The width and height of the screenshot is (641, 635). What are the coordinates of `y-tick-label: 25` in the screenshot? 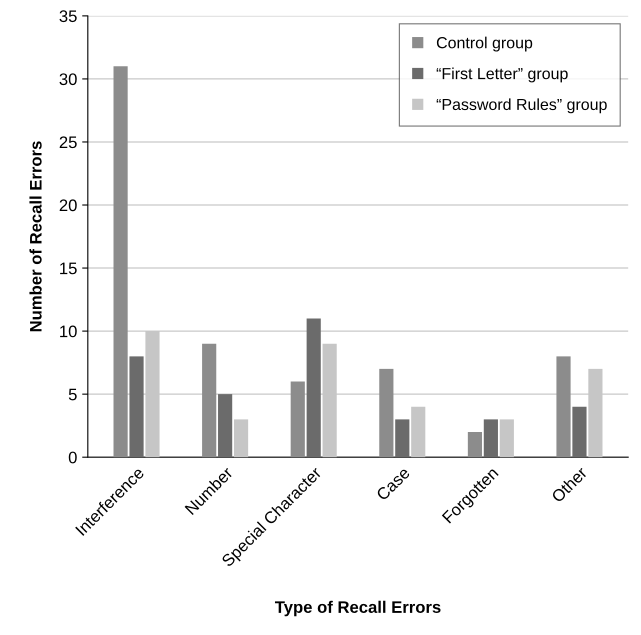 It's located at (68, 142).